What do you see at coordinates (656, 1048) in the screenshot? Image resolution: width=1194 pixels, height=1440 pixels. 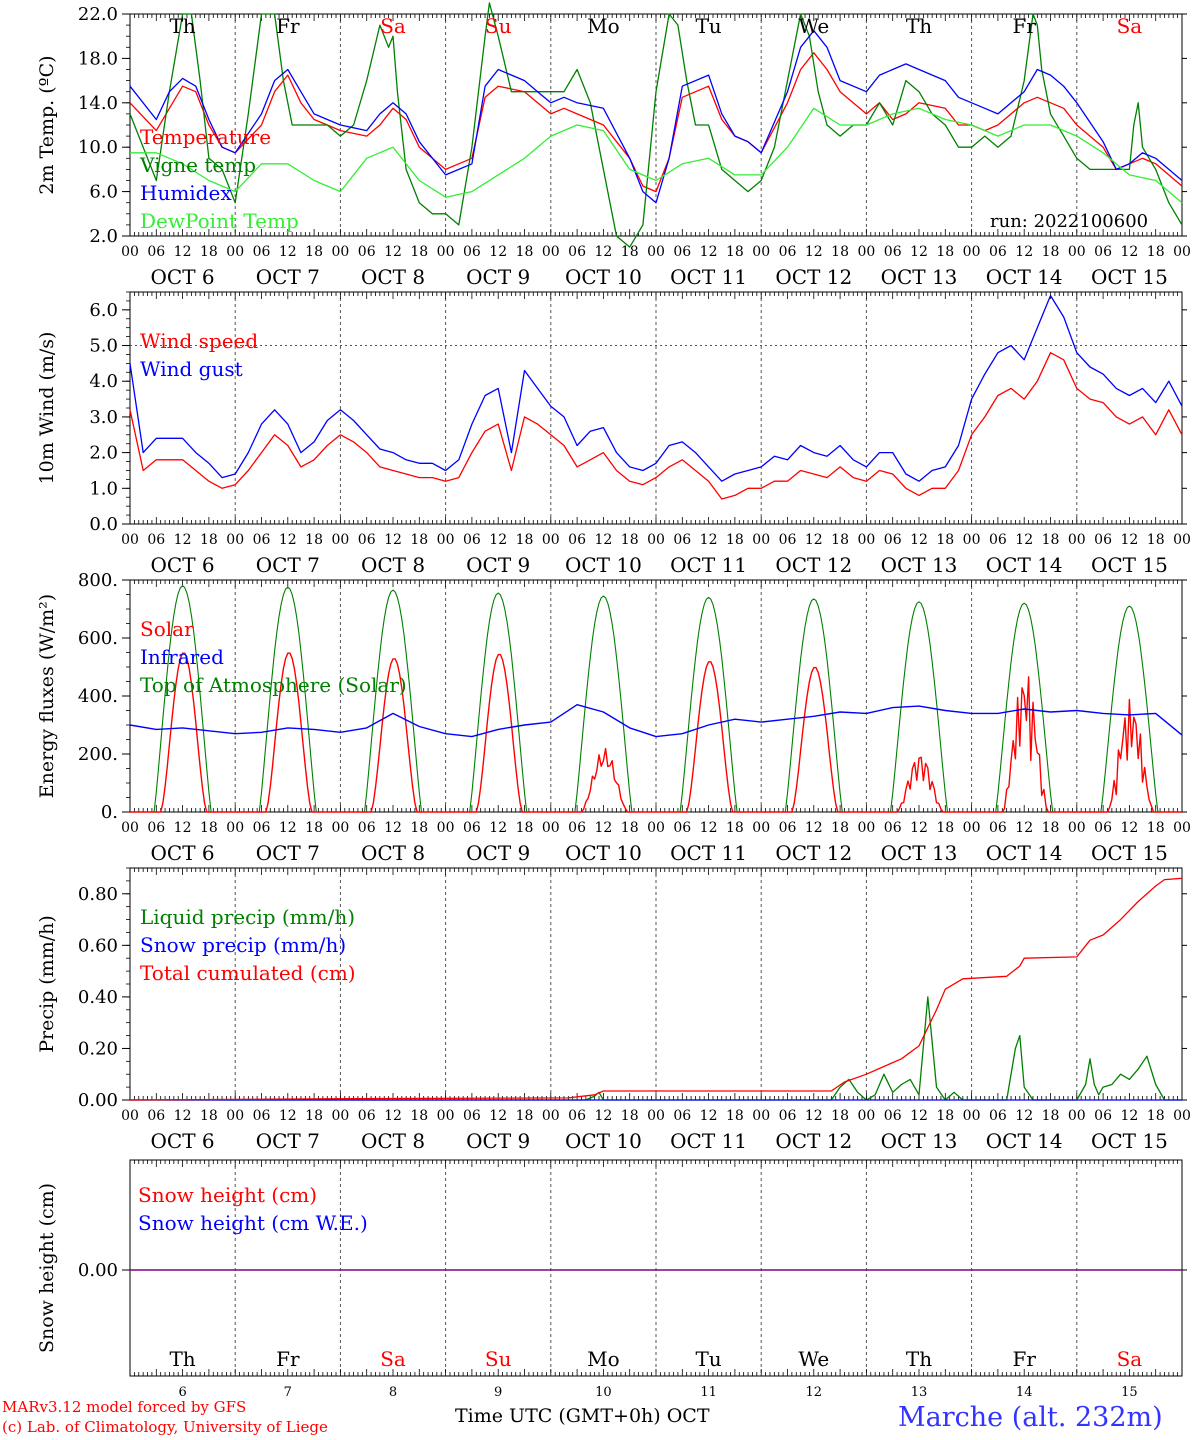 I see `series-liquid-precip-mm-h-` at bounding box center [656, 1048].